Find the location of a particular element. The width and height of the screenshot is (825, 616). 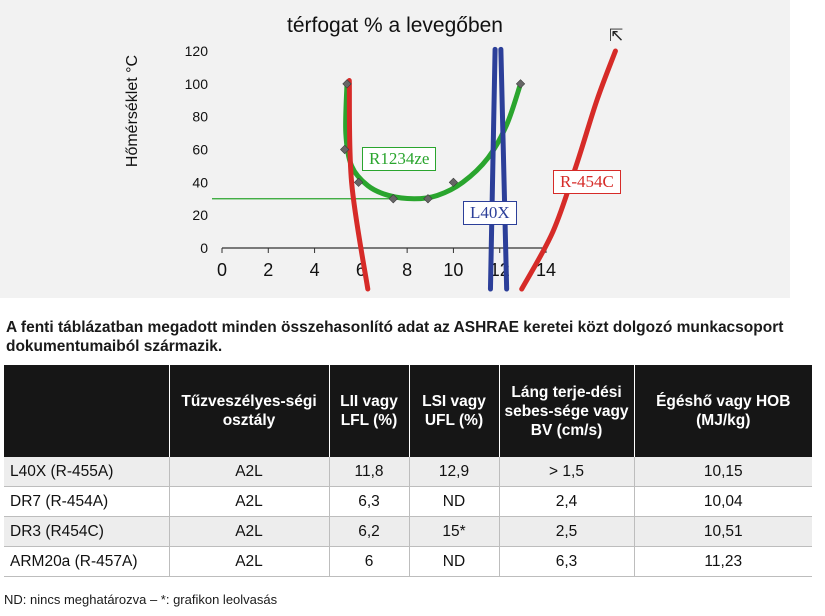

y-tick-label: 100 is located at coordinates (197, 84).